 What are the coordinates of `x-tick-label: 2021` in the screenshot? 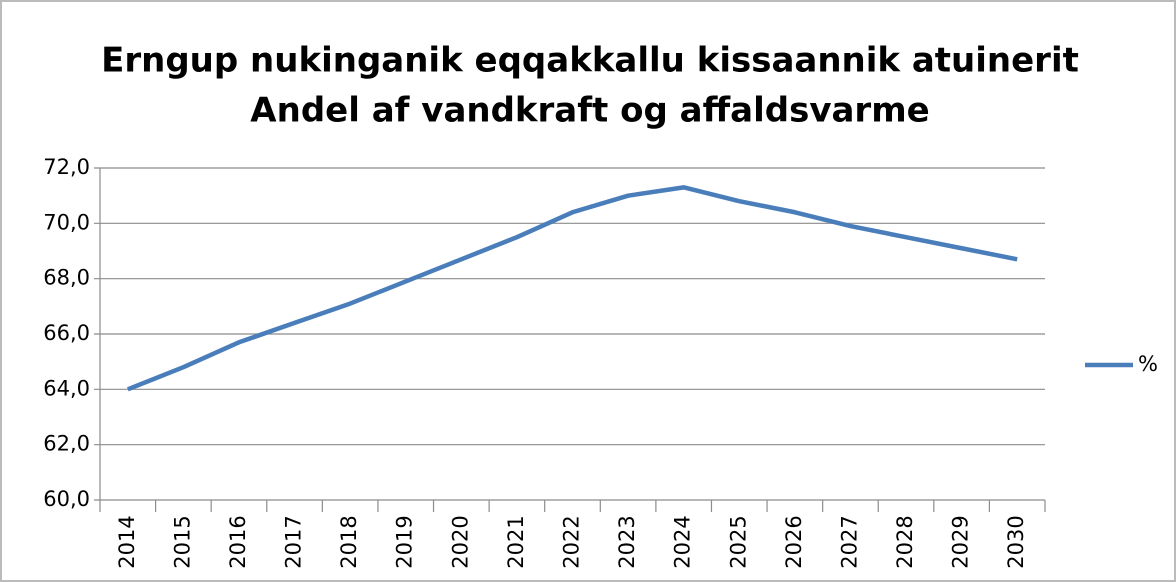 It's located at (516, 541).